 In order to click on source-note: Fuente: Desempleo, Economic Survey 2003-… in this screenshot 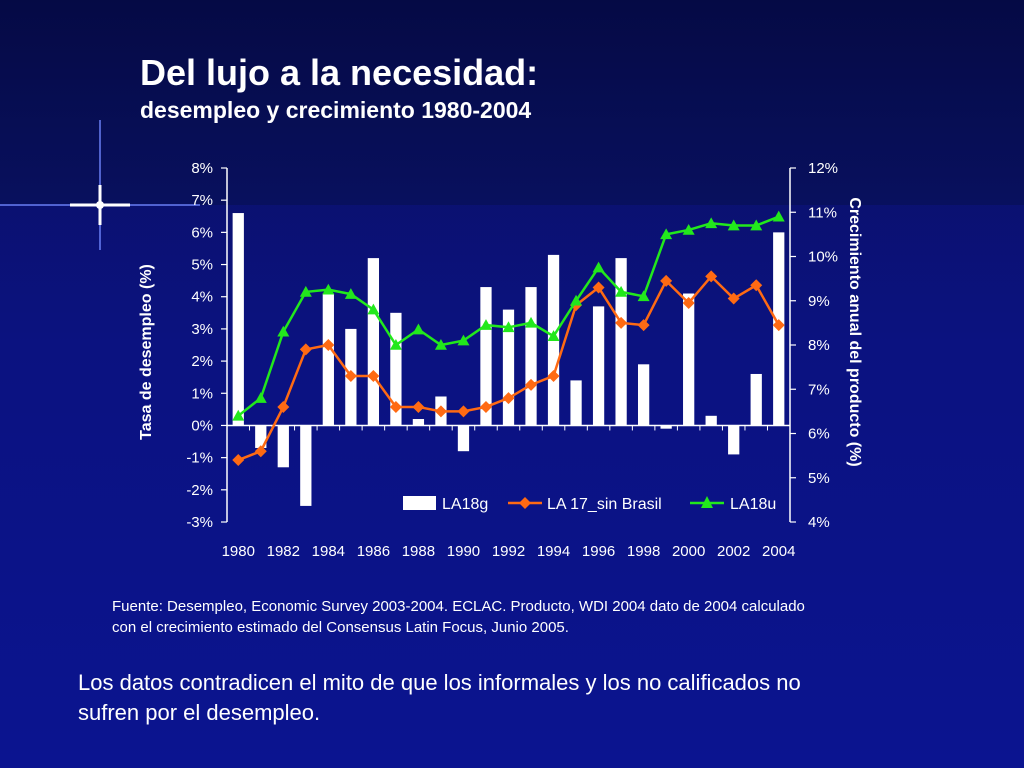, I will do `click(512, 617)`.